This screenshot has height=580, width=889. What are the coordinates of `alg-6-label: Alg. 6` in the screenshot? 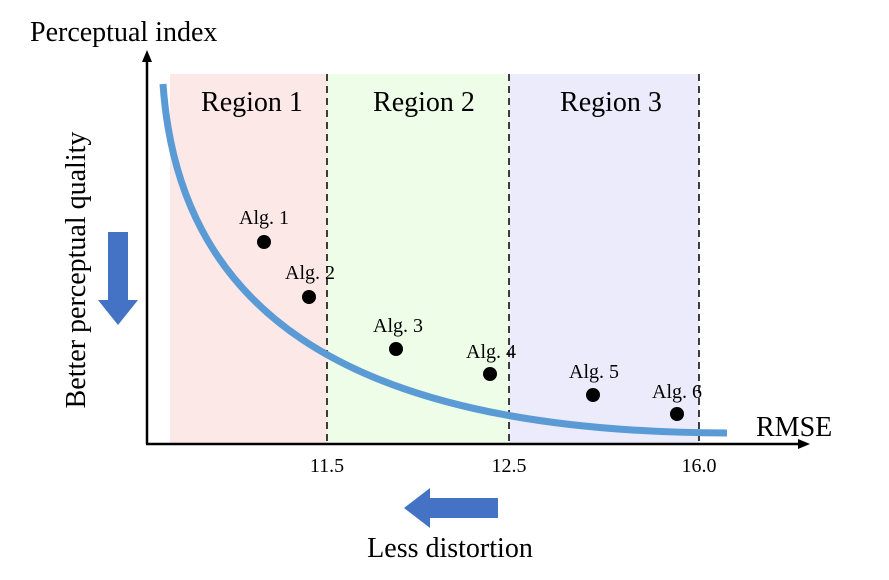 It's located at (677, 392).